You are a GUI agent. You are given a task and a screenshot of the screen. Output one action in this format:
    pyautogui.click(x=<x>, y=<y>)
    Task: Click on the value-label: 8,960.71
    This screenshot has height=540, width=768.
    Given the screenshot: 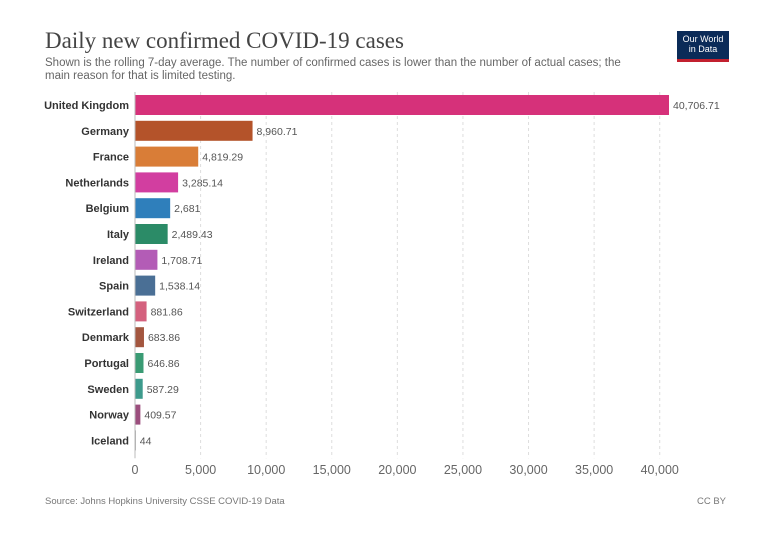 What is the action you would take?
    pyautogui.click(x=277, y=132)
    